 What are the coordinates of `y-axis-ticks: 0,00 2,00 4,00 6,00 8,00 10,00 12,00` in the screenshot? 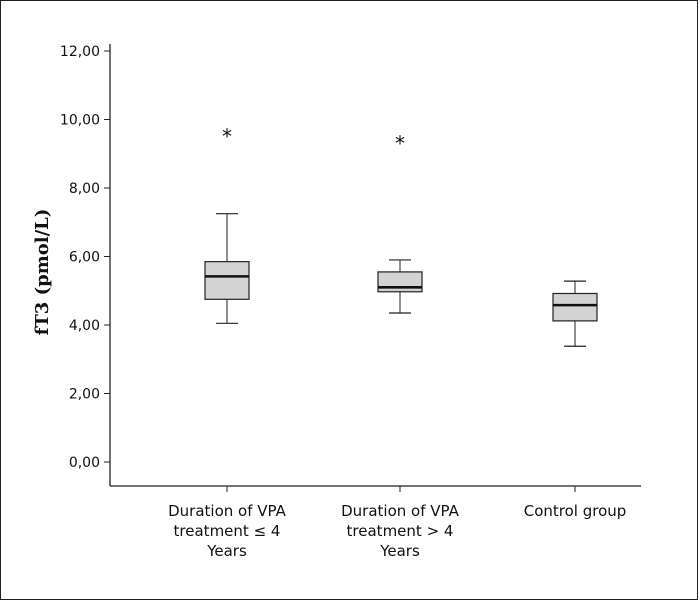 It's located at (85, 257).